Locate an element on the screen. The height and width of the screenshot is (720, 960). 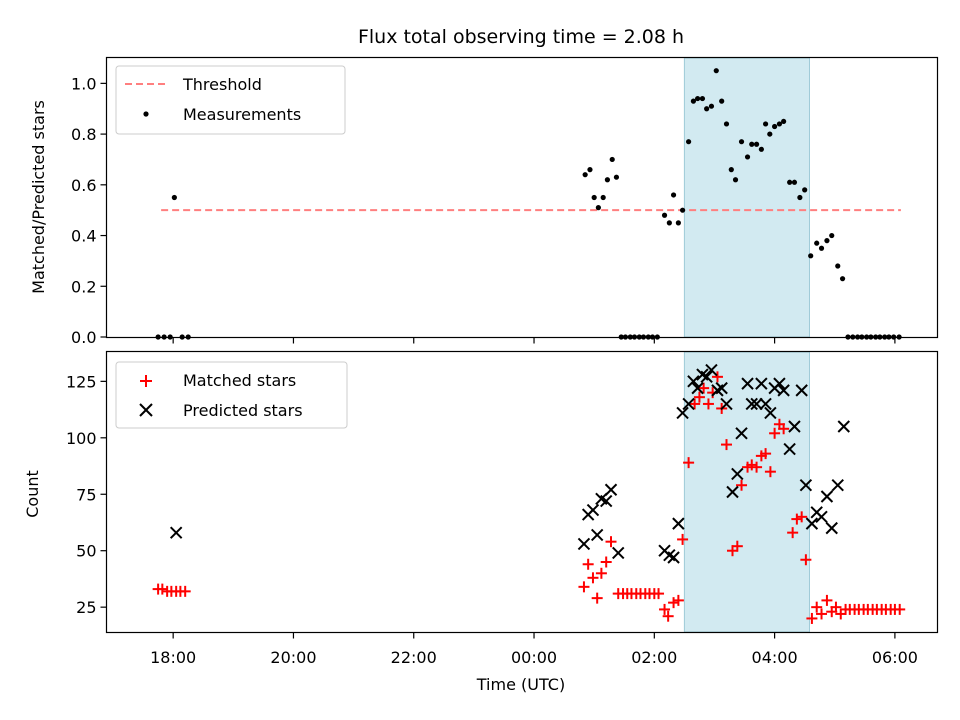
count-x-tick-label: 20:00 is located at coordinates (293, 657).